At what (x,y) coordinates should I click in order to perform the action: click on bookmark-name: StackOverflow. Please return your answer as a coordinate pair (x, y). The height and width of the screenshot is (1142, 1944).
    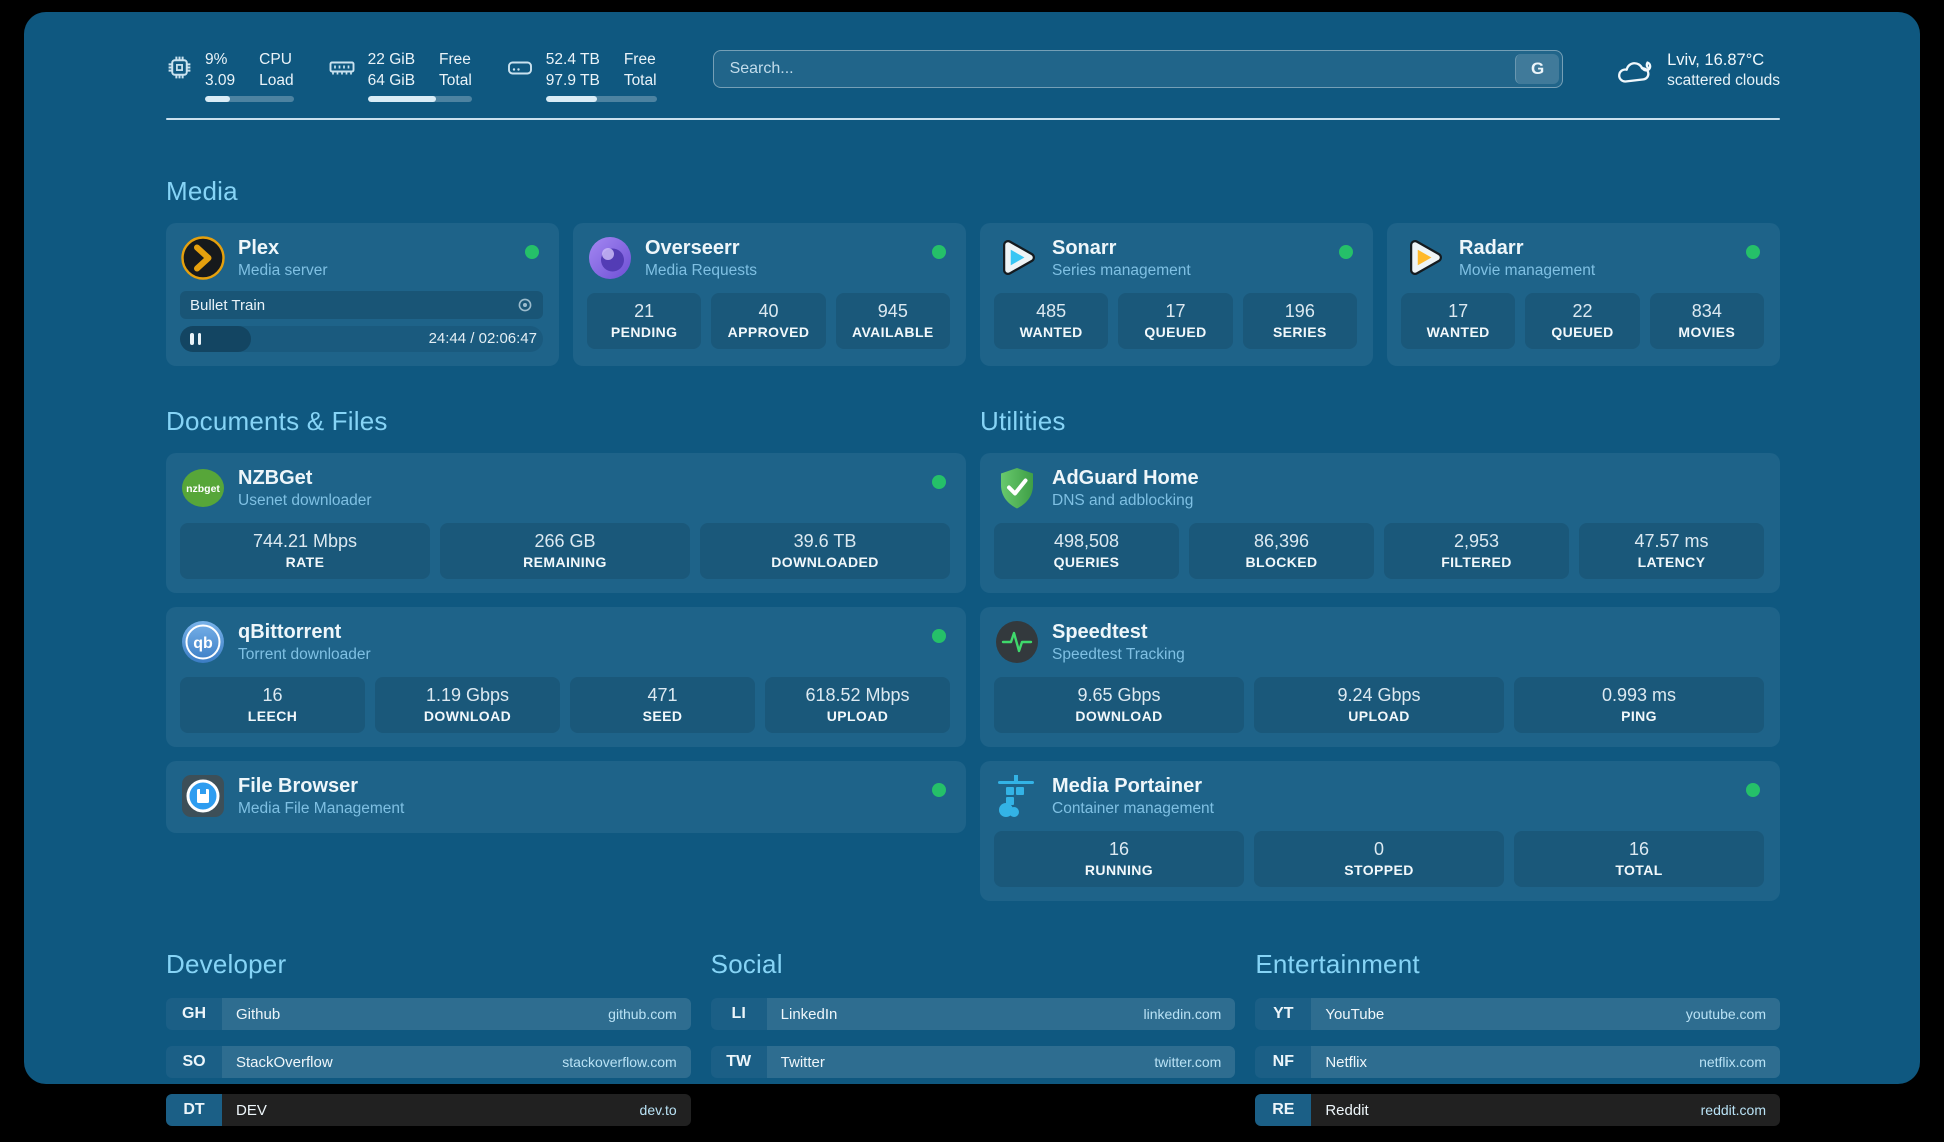
    Looking at the image, I should click on (284, 1062).